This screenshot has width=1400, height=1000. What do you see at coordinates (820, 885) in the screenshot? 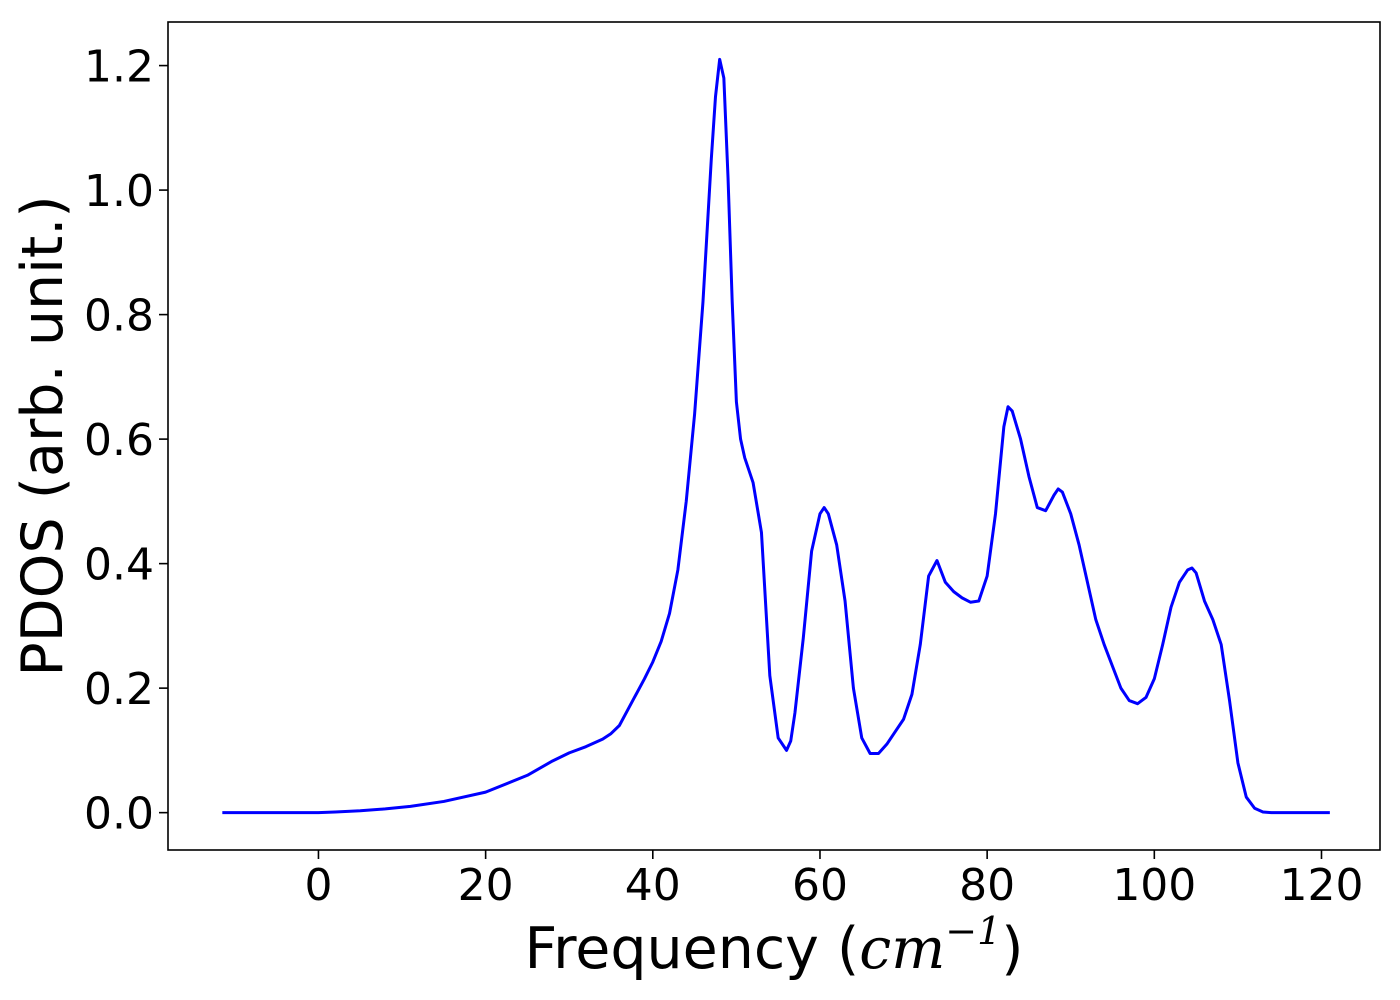
I see `x-tick-label: 60` at bounding box center [820, 885].